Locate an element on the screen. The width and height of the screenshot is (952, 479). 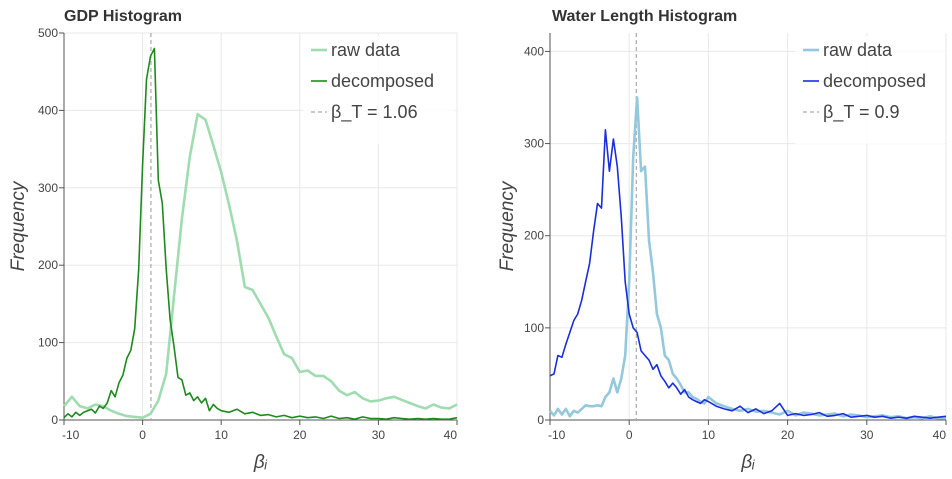
y-tick-label: 500 is located at coordinates (48, 33).